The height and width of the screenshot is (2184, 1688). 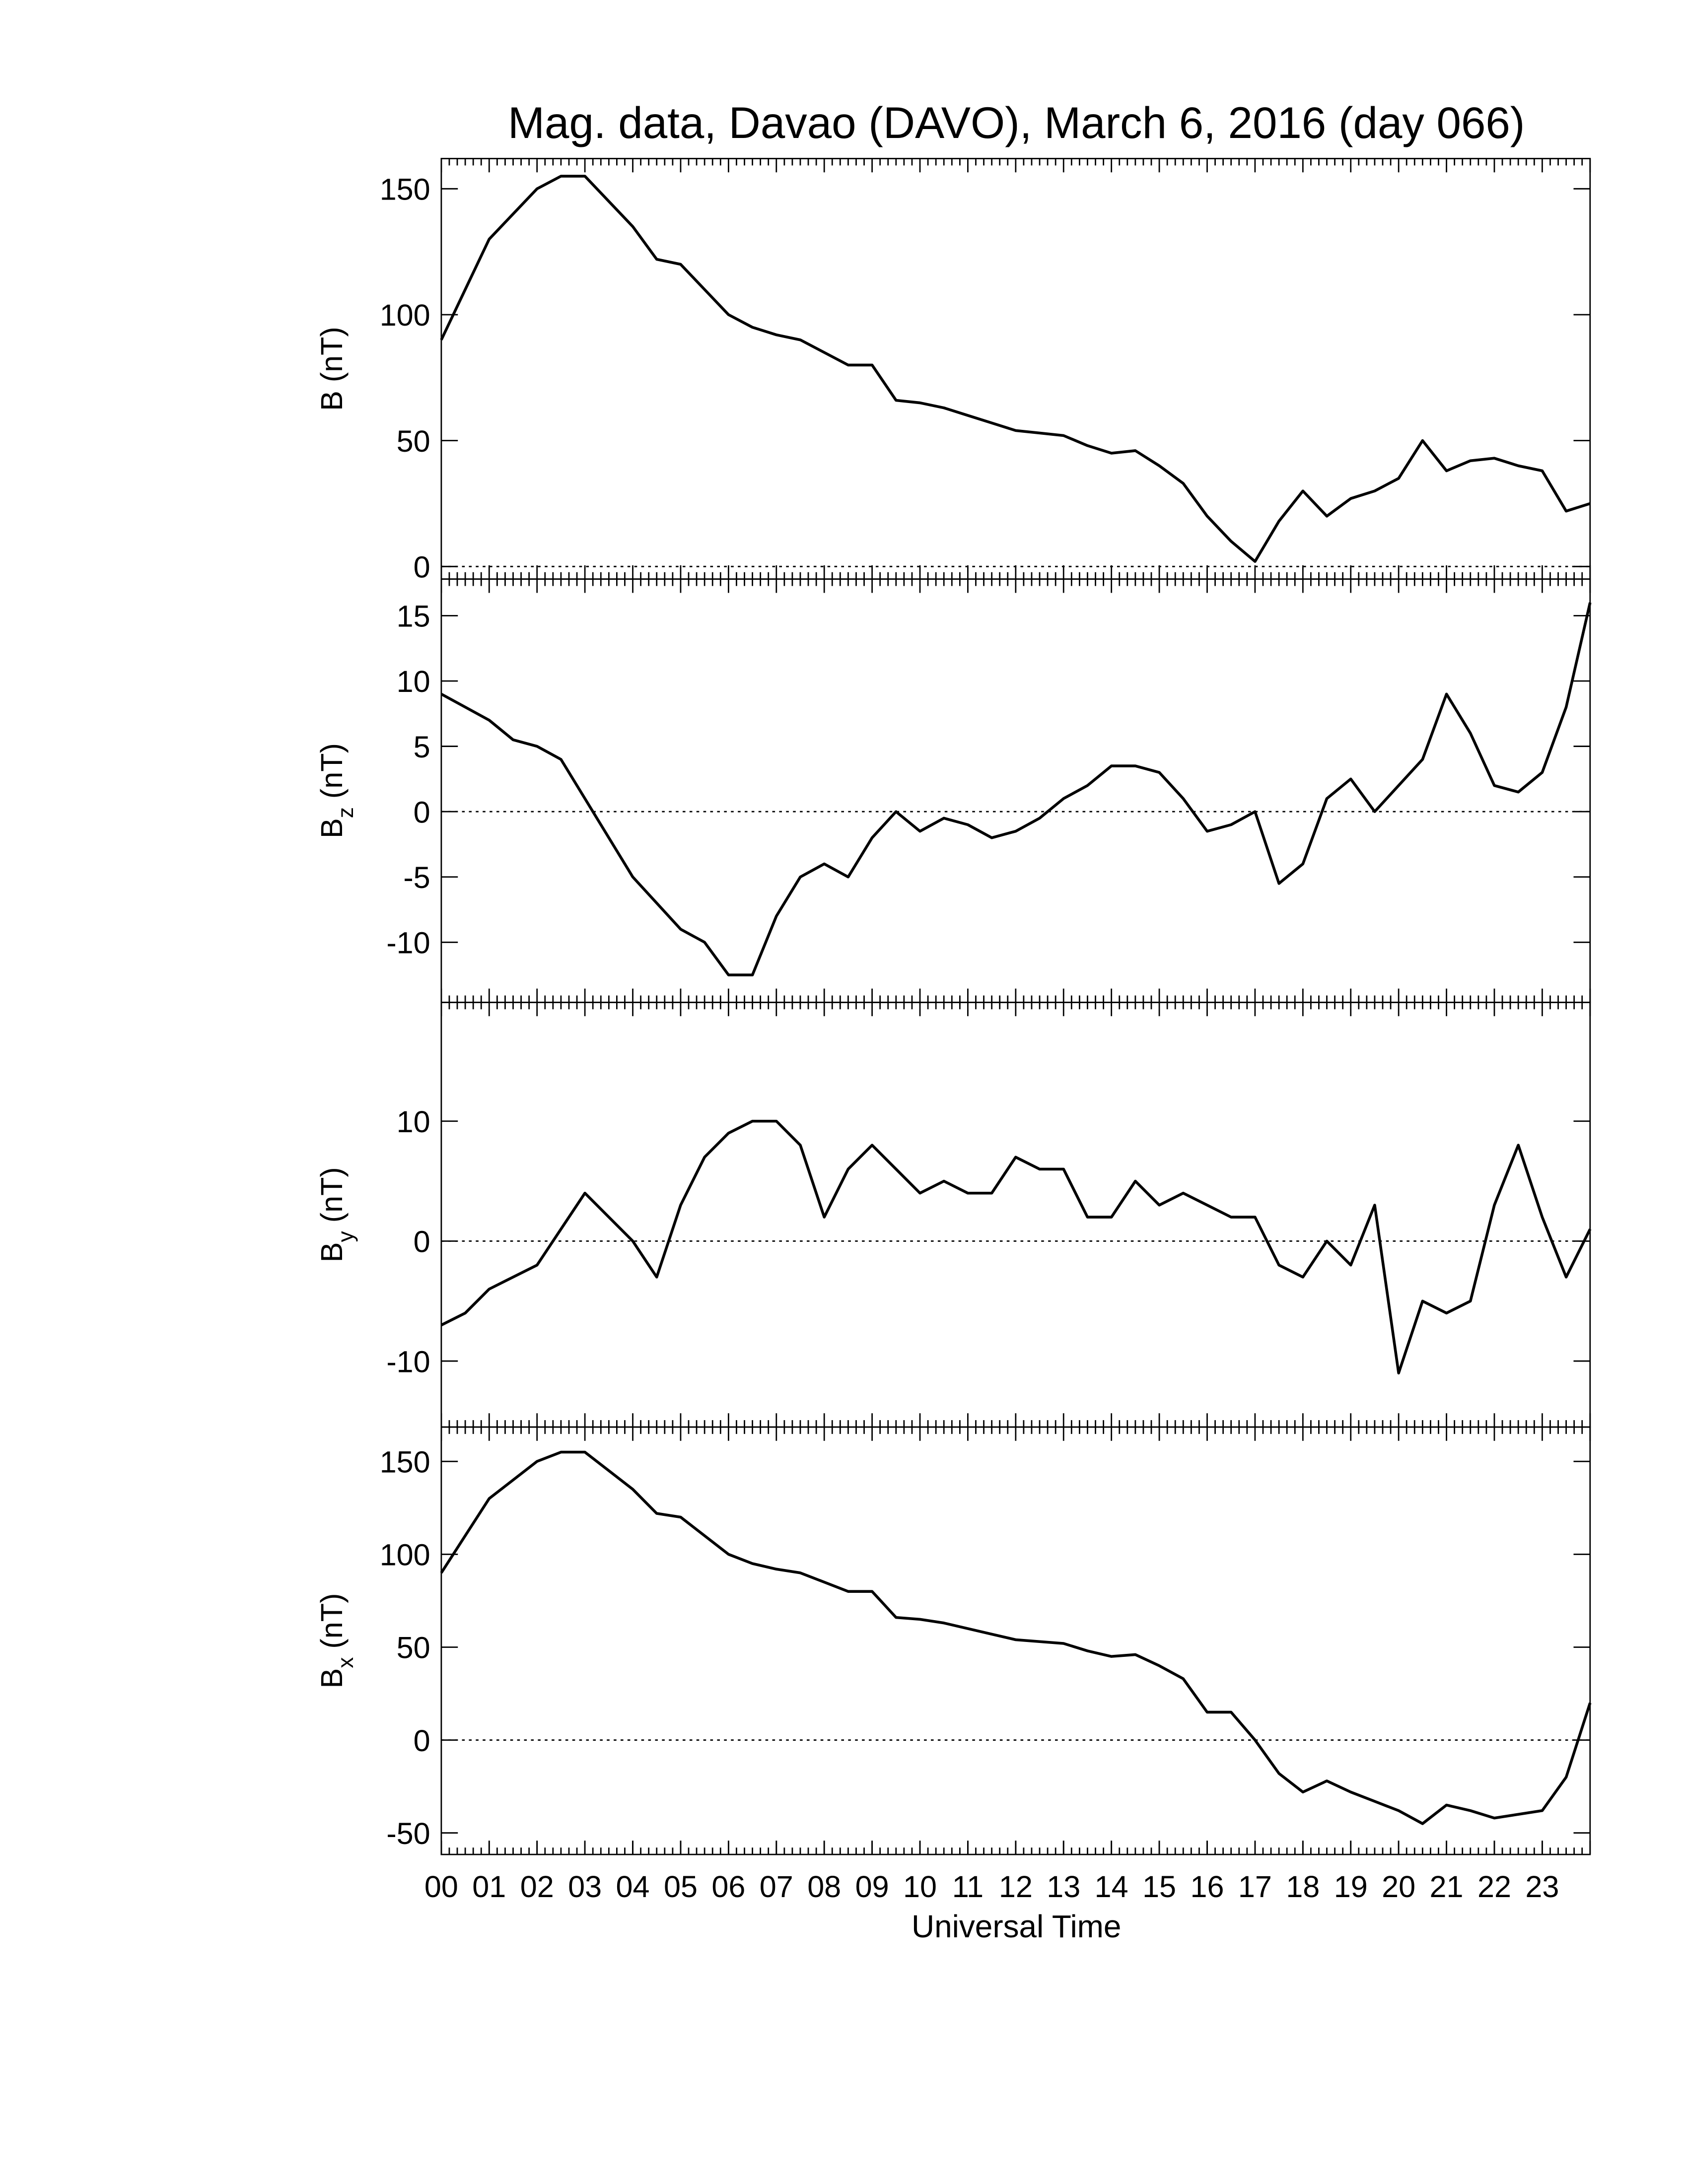 I want to click on x-tick-label: 18, so click(x=1303, y=1887).